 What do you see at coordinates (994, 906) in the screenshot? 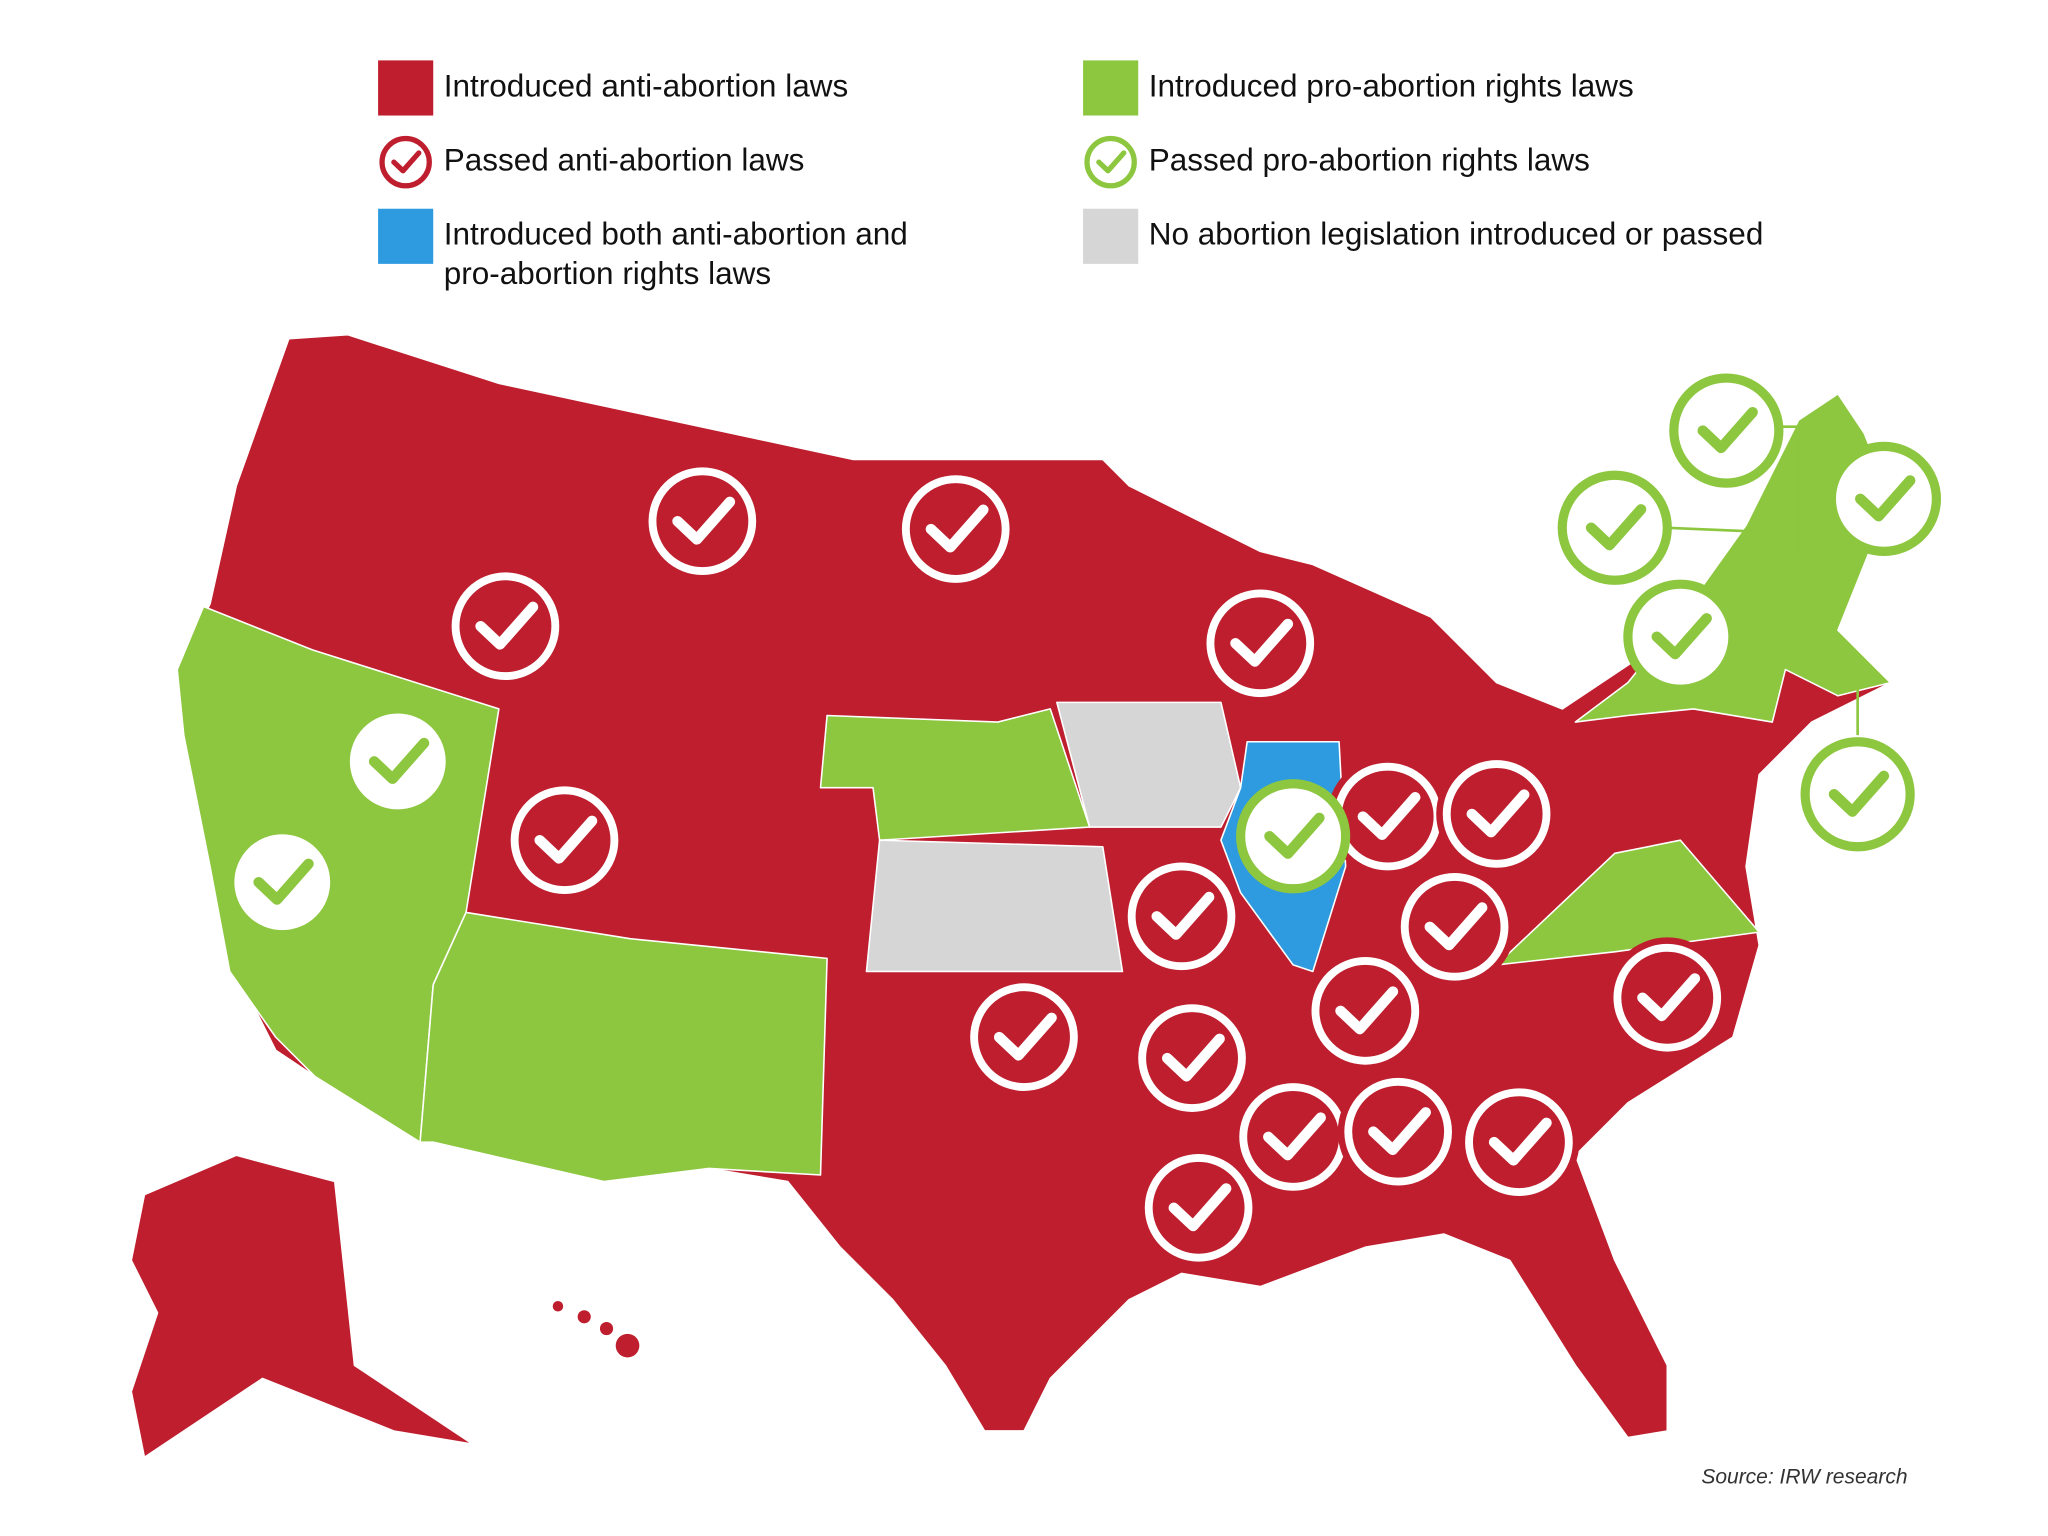
I see `region-none-south` at bounding box center [994, 906].